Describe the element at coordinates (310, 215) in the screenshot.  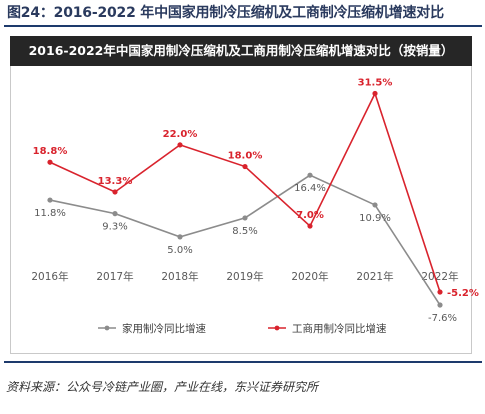
I see `data-label: 7.0%` at that location.